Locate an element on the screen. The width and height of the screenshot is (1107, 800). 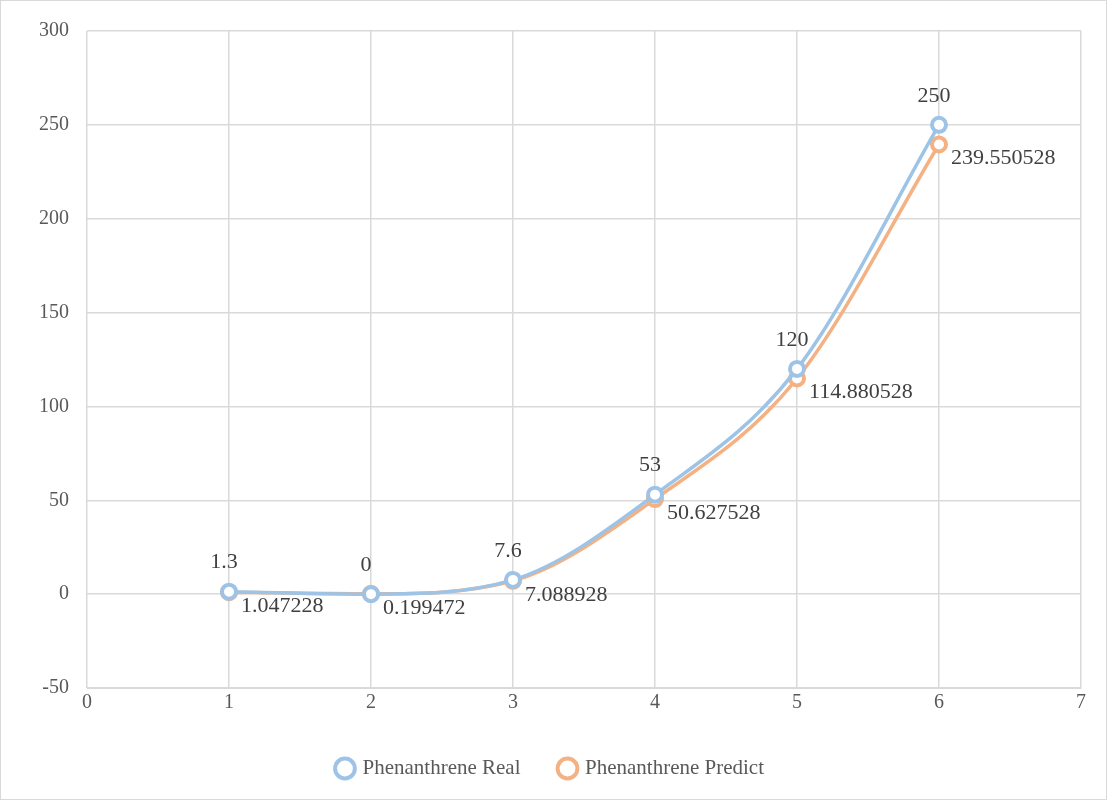
y-tick-label: 0 is located at coordinates (64, 592).